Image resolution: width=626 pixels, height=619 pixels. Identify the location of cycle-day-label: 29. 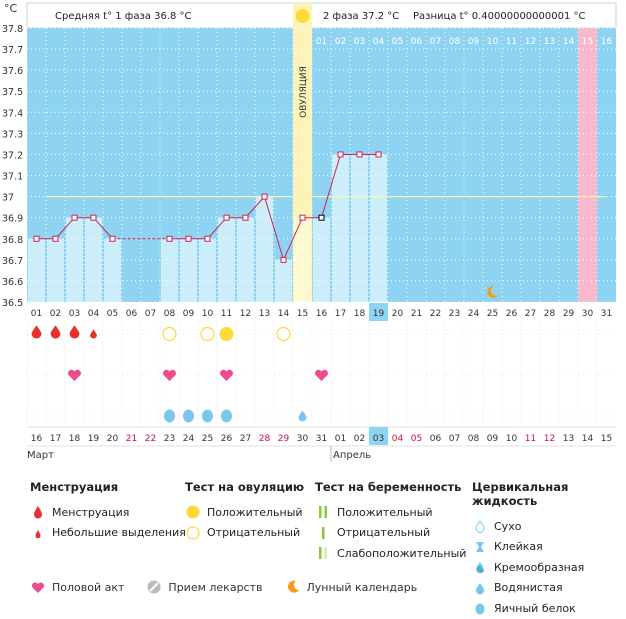
(569, 314).